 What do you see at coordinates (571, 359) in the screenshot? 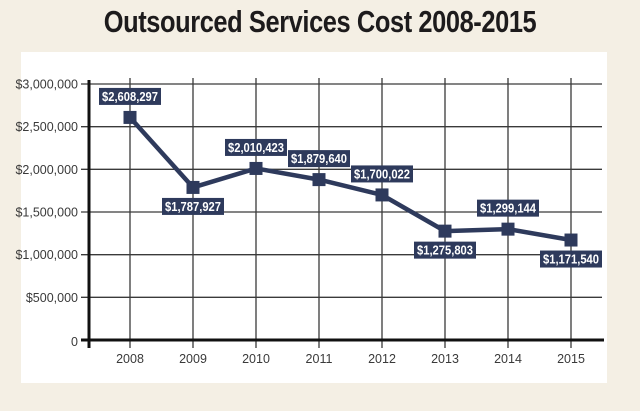
I see `x-tick-label: 2015` at bounding box center [571, 359].